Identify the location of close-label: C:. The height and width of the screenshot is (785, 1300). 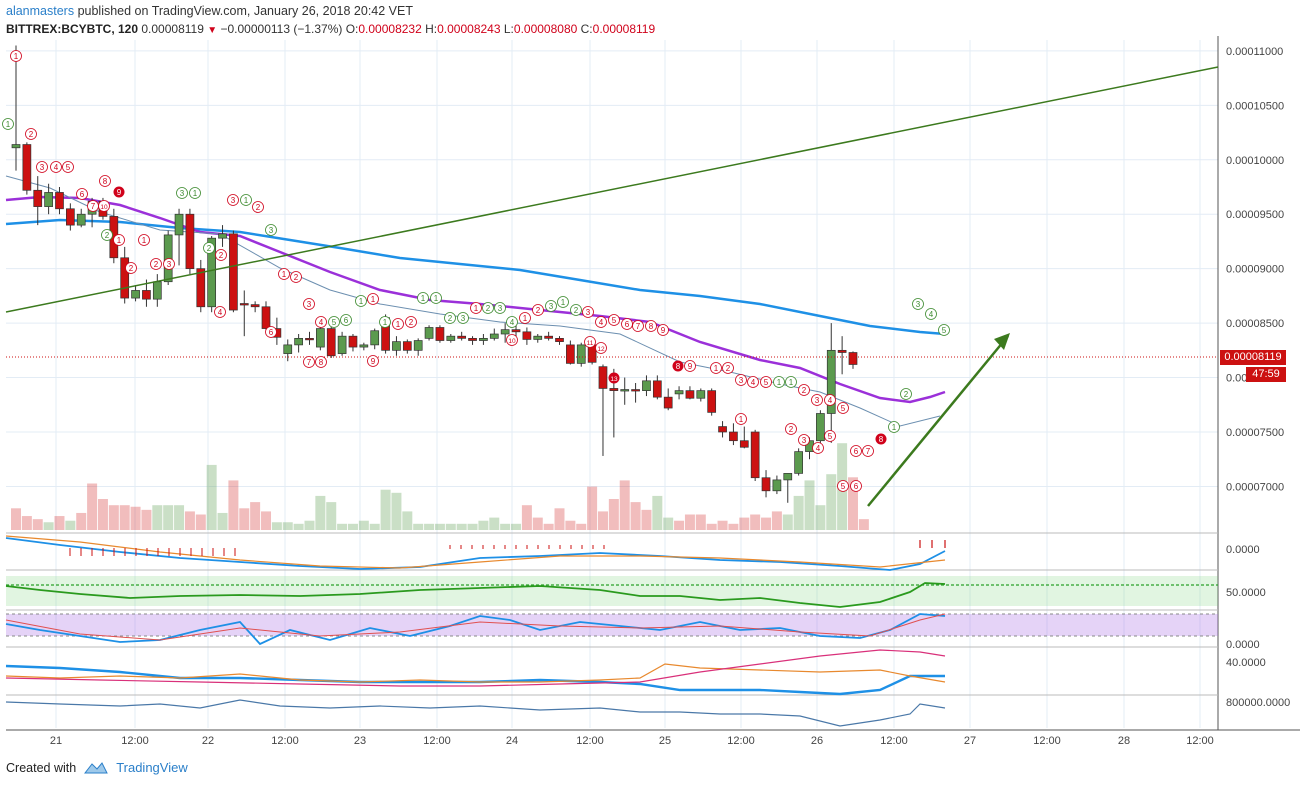
(586, 29).